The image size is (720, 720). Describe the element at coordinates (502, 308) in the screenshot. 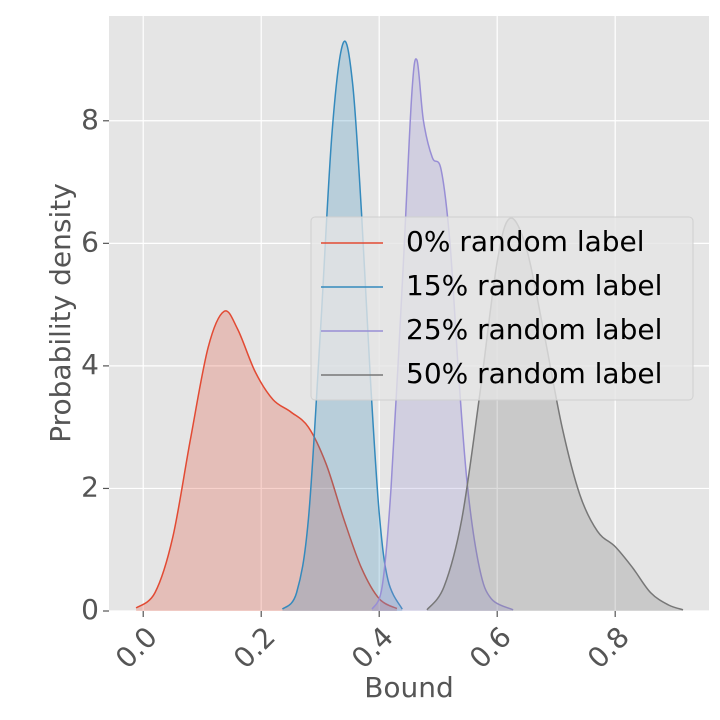

I see `legend-box` at that location.